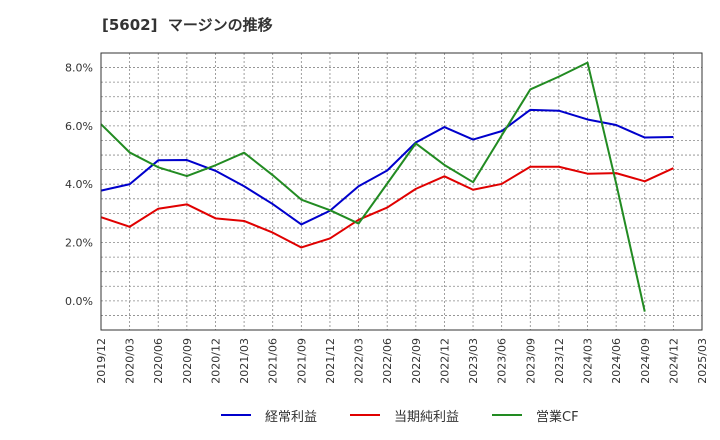 The image size is (720, 440). Describe the element at coordinates (79, 301) in the screenshot. I see `y-tick-label: 0.0%` at that location.